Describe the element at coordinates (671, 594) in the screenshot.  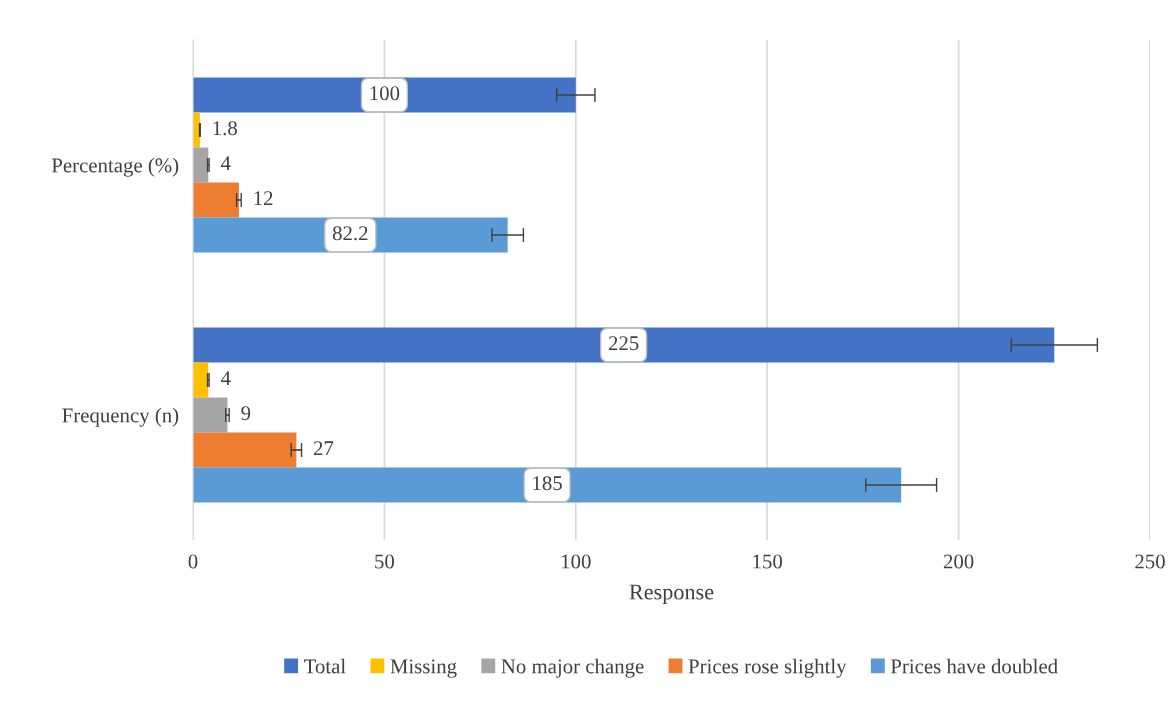
I see `x-axis-title: Response` at that location.